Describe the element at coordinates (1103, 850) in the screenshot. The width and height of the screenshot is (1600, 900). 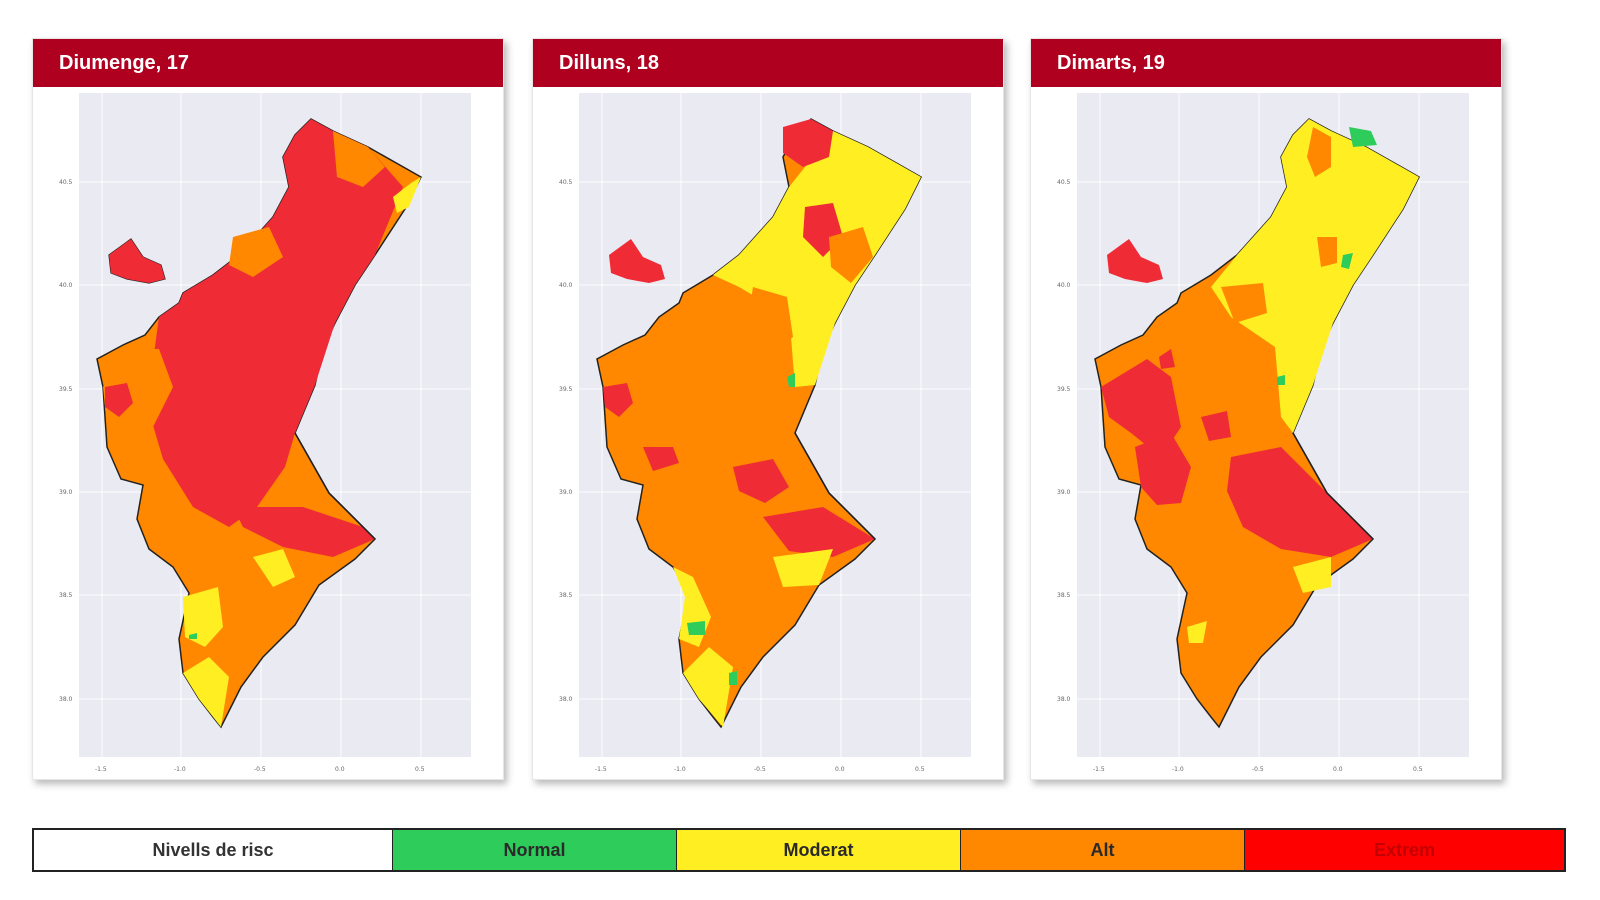
I see `legend-item-alt: Alt` at that location.